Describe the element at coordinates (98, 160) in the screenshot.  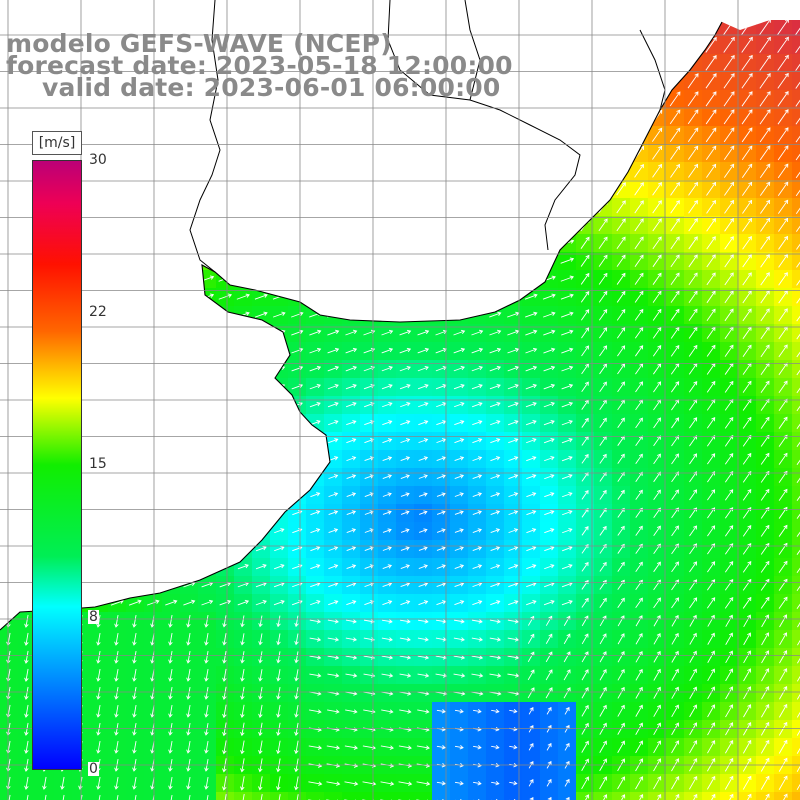
I see `colorbar-tick-30: 30` at that location.